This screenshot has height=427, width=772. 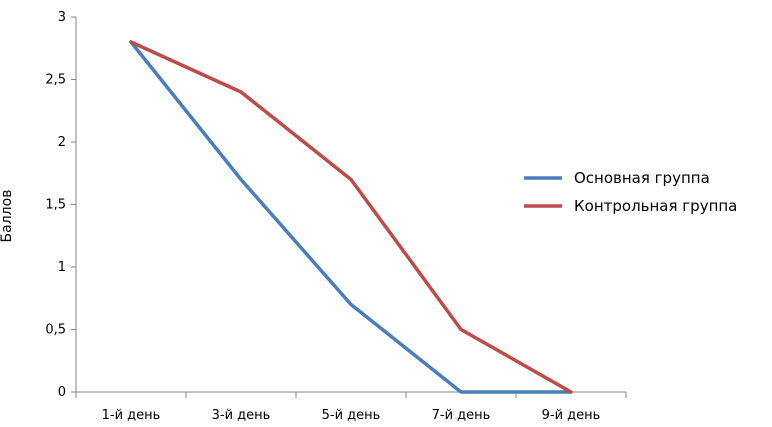 I want to click on y-tick-label: 2,5, so click(x=55, y=80).